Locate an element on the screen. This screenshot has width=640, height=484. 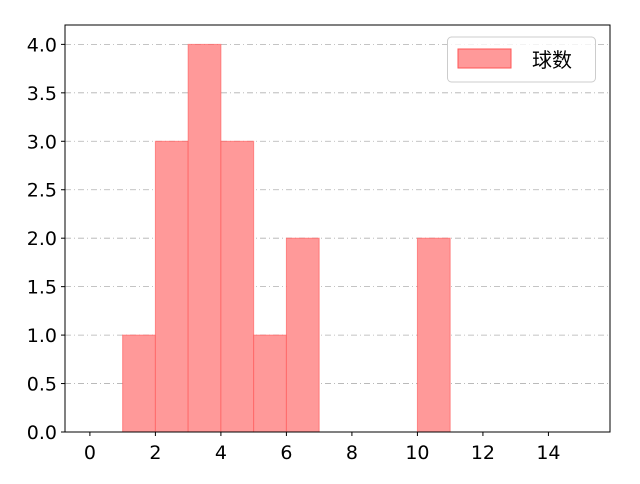
x-tick-label: 12 is located at coordinates (483, 453).